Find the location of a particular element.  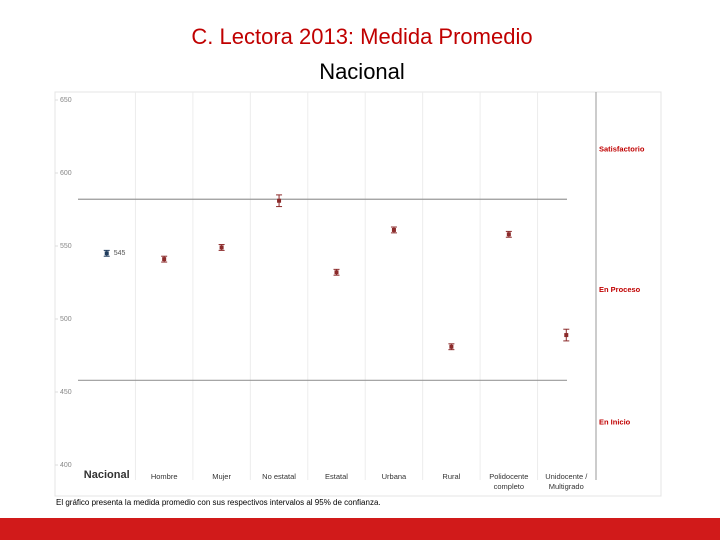

y-tick-label: 650 is located at coordinates (66, 100).